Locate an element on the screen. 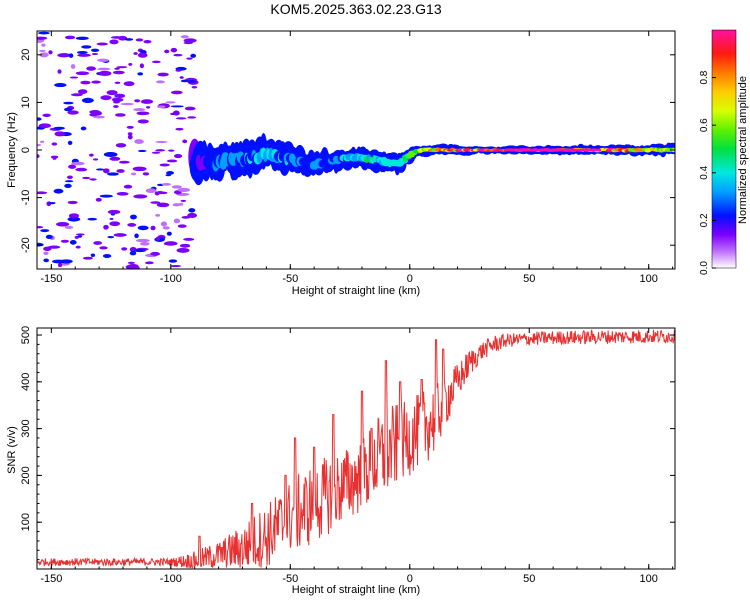 The image size is (750, 600). snr-ylabel: SNR (v/v) is located at coordinates (12, 450).